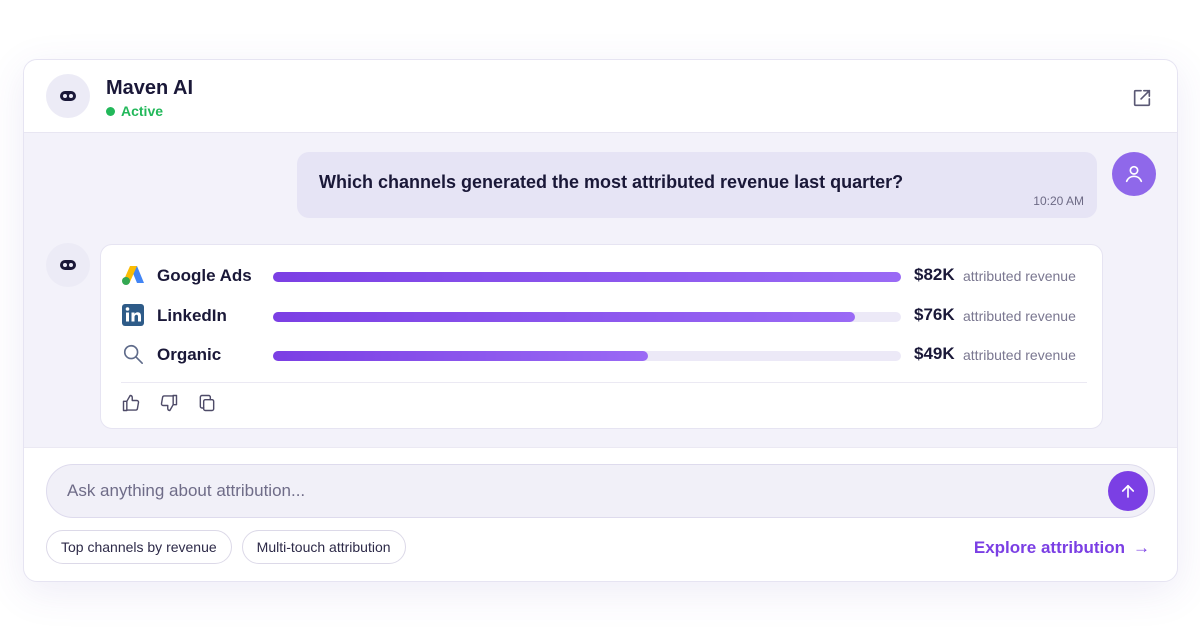 The height and width of the screenshot is (630, 1200). I want to click on search-icon, so click(133, 354).